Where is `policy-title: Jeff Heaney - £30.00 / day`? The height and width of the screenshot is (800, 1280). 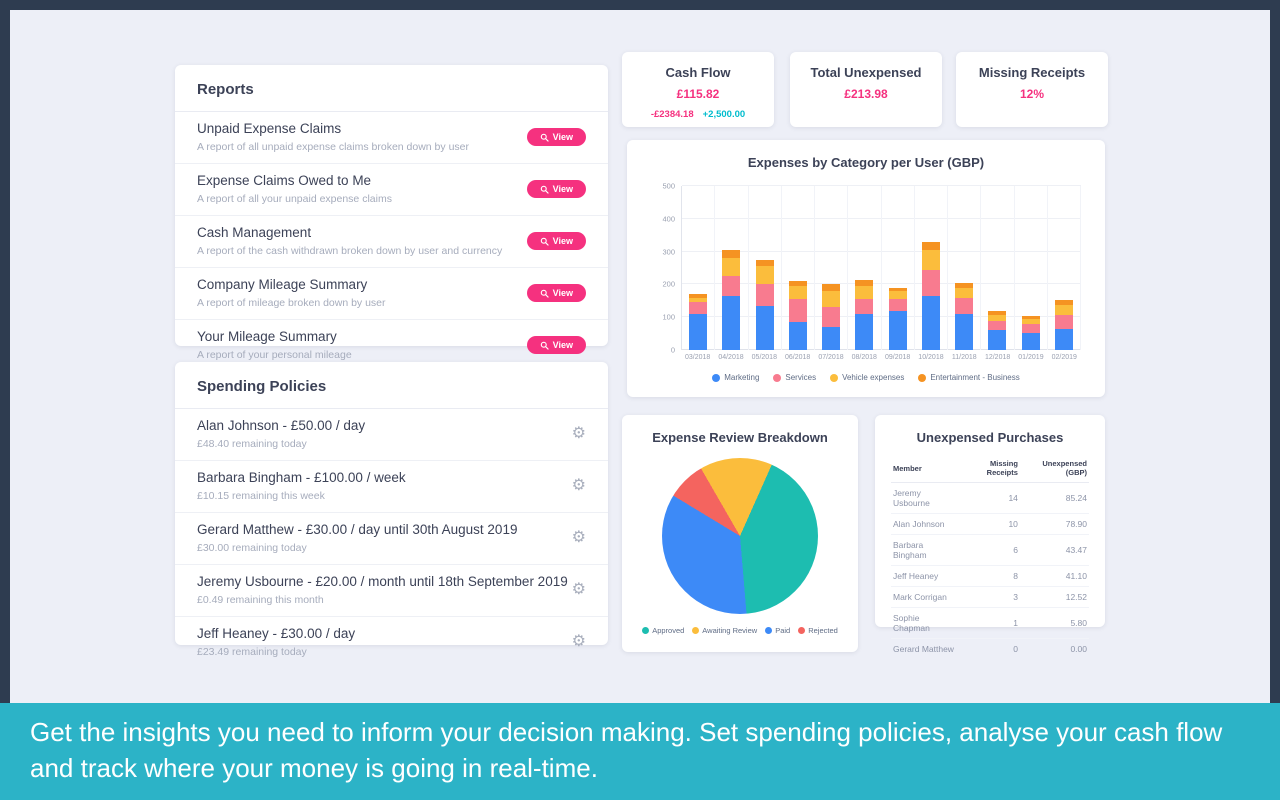 policy-title: Jeff Heaney - £30.00 / day is located at coordinates (276, 633).